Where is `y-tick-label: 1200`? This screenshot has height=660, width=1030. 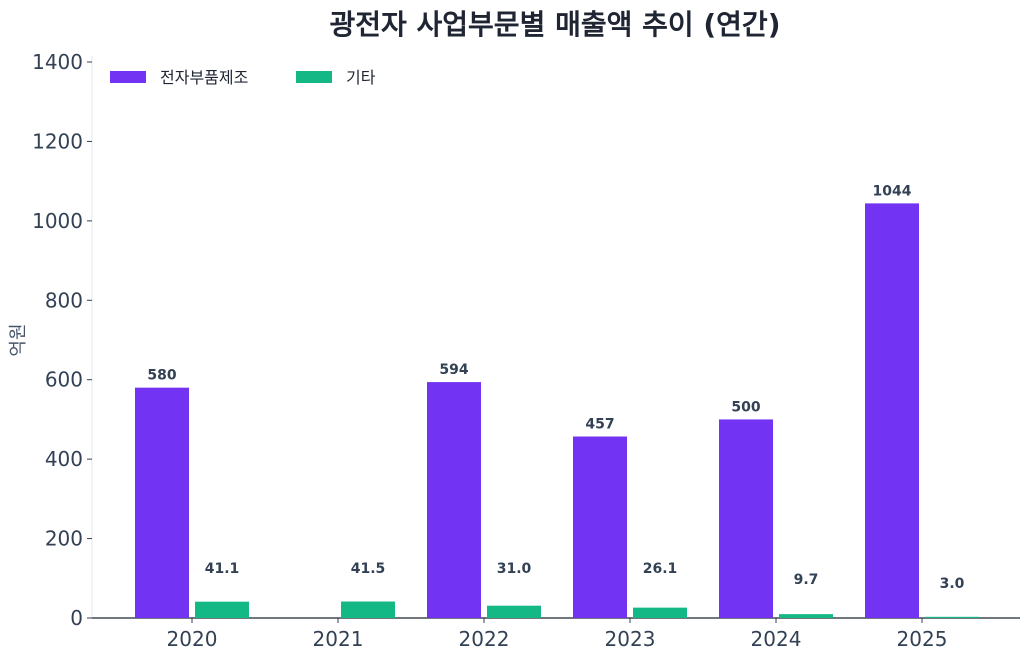
y-tick-label: 1200 is located at coordinates (57, 141).